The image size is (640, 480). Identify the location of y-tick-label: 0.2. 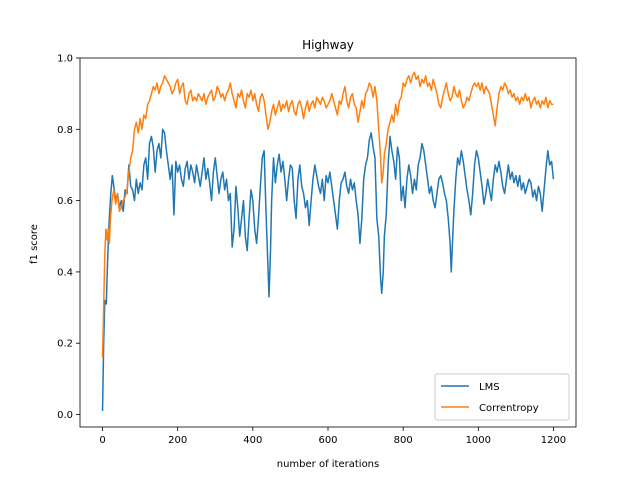
(65, 344).